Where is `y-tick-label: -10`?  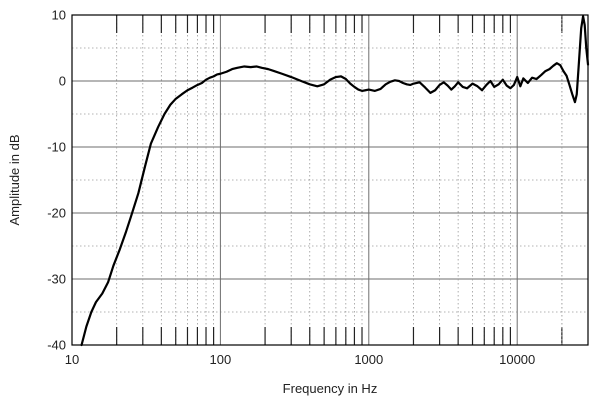
y-tick-label: -10 is located at coordinates (56, 147).